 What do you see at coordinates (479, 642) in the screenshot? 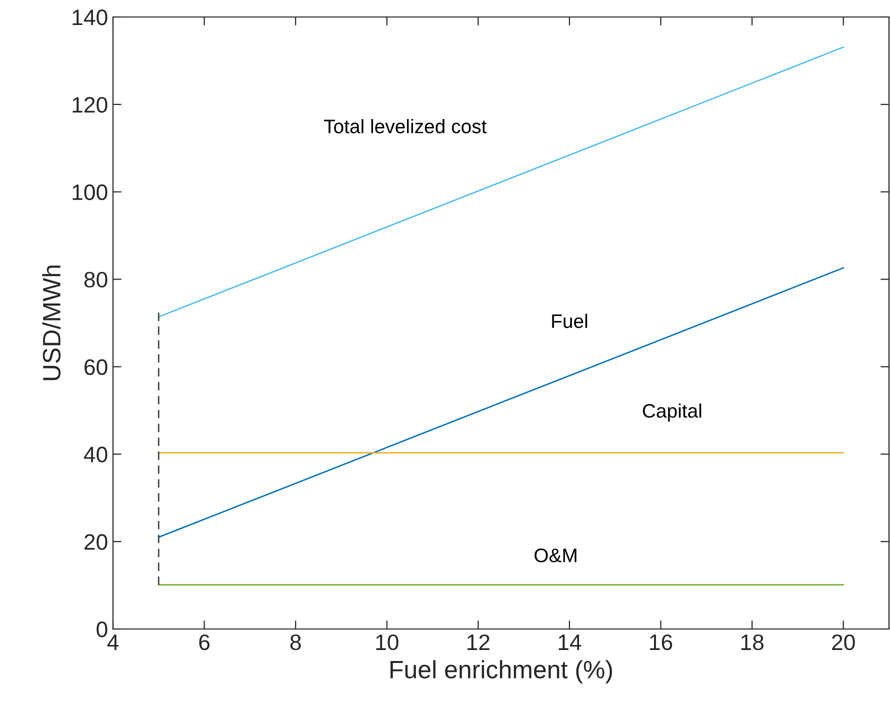
I see `x-tick-label: 12` at bounding box center [479, 642].